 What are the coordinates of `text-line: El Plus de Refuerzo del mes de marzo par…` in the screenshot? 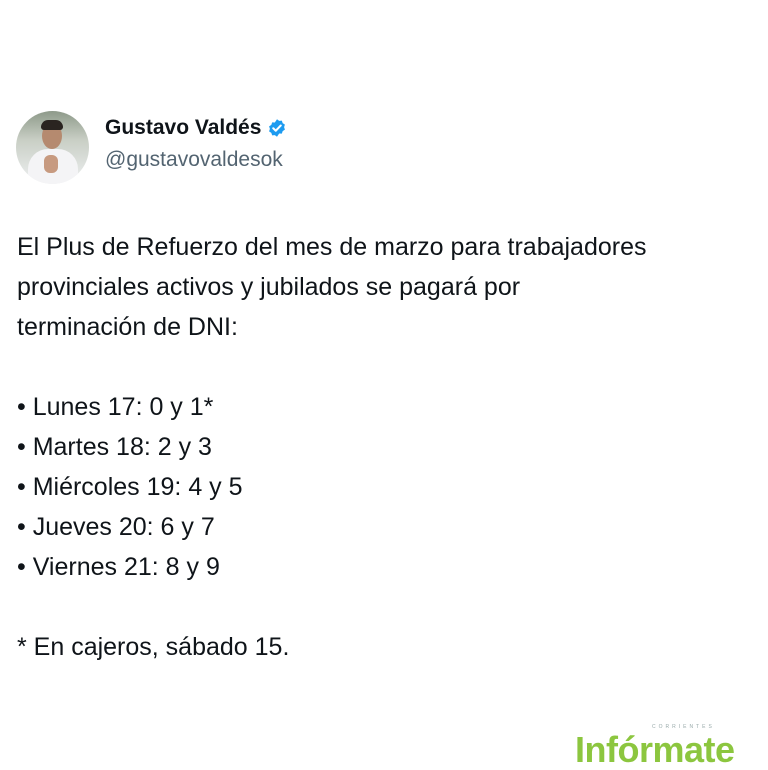 It's located at (332, 247).